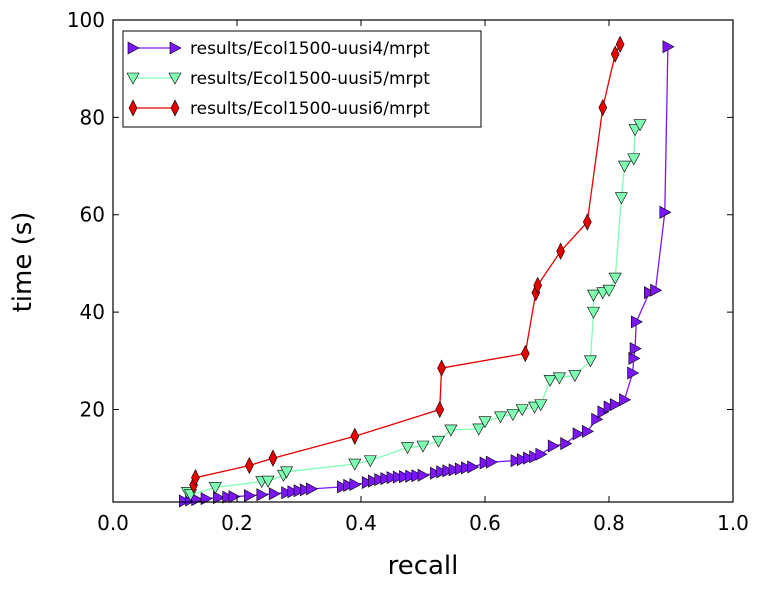 This screenshot has width=762, height=591. Describe the element at coordinates (310, 49) in the screenshot. I see `legend-label: results/Ecol1500-uusi4/mrpt` at that location.